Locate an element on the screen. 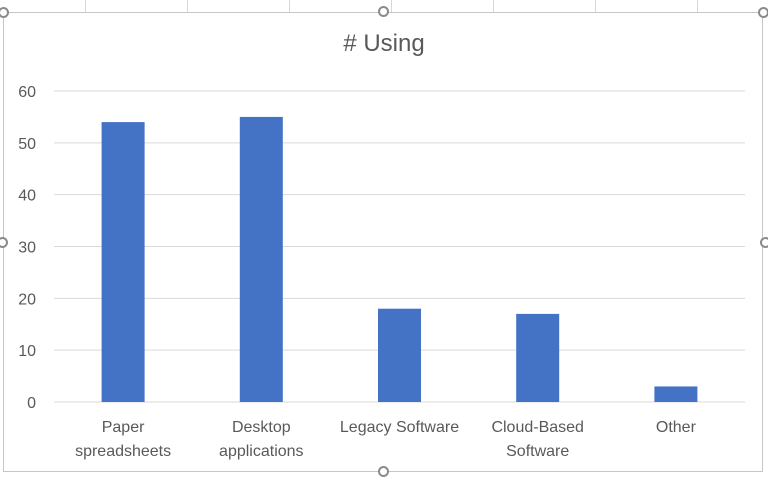  y-tick-label: 20 is located at coordinates (27, 299).